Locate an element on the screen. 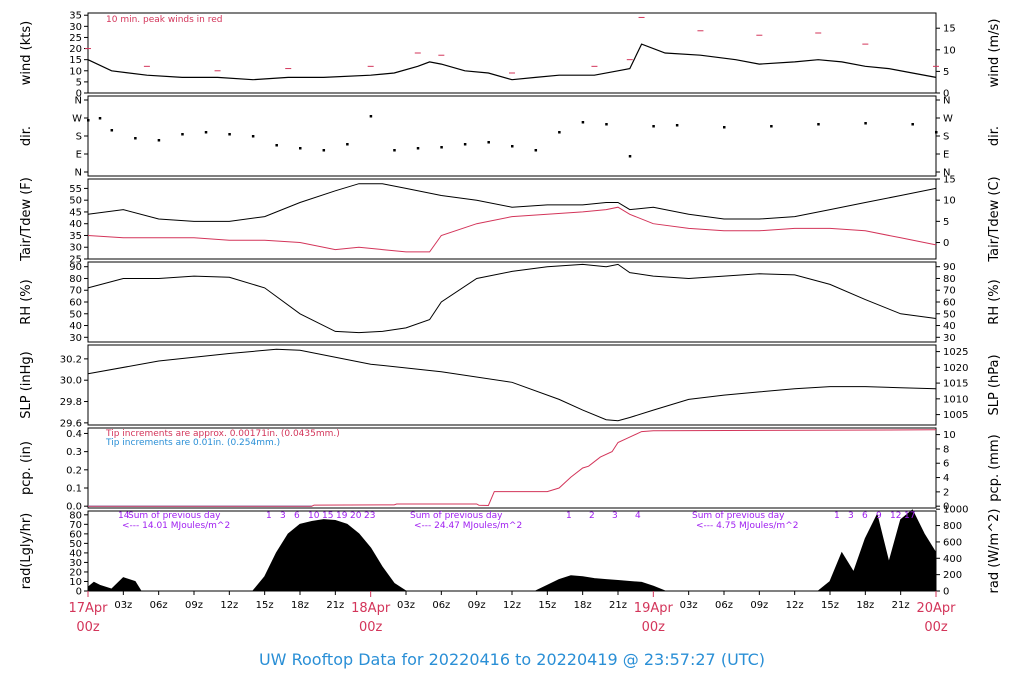 This screenshot has height=700, width=1024. panel-frame-wind is located at coordinates (512, 53).